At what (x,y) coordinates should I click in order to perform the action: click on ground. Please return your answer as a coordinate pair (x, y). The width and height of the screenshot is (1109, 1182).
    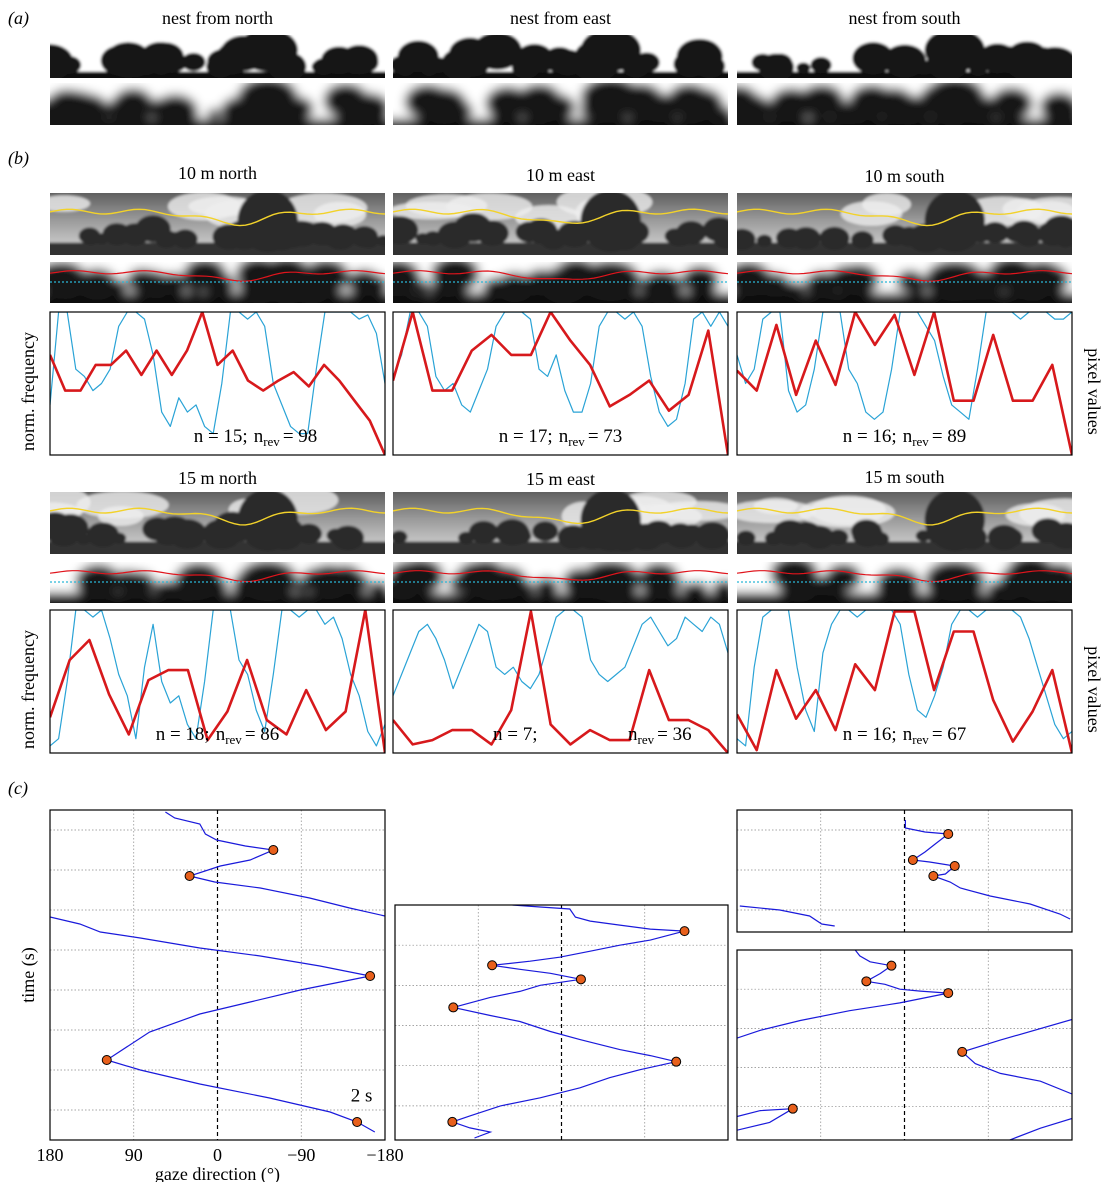
    Looking at the image, I should click on (904, 121).